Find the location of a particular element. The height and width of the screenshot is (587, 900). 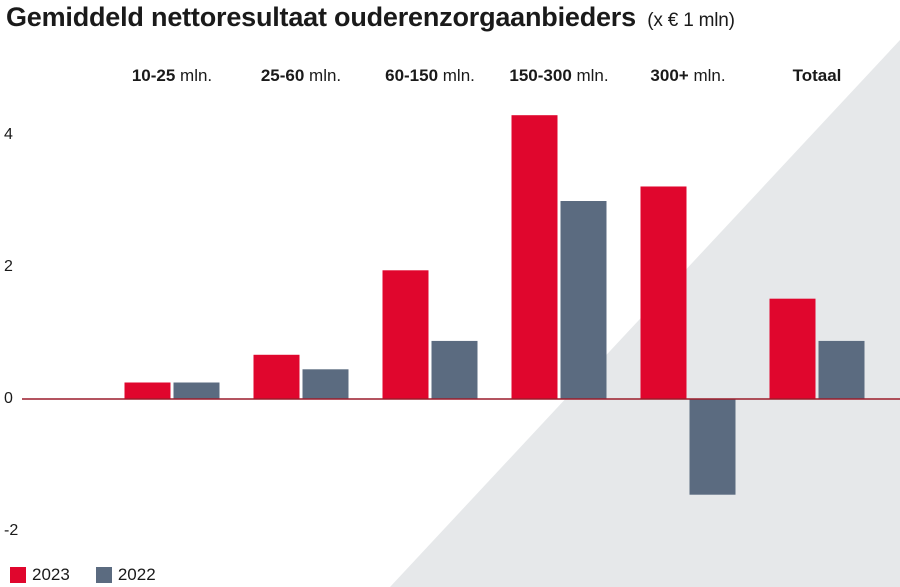

legend-label-2022: 2022 is located at coordinates (136, 574).